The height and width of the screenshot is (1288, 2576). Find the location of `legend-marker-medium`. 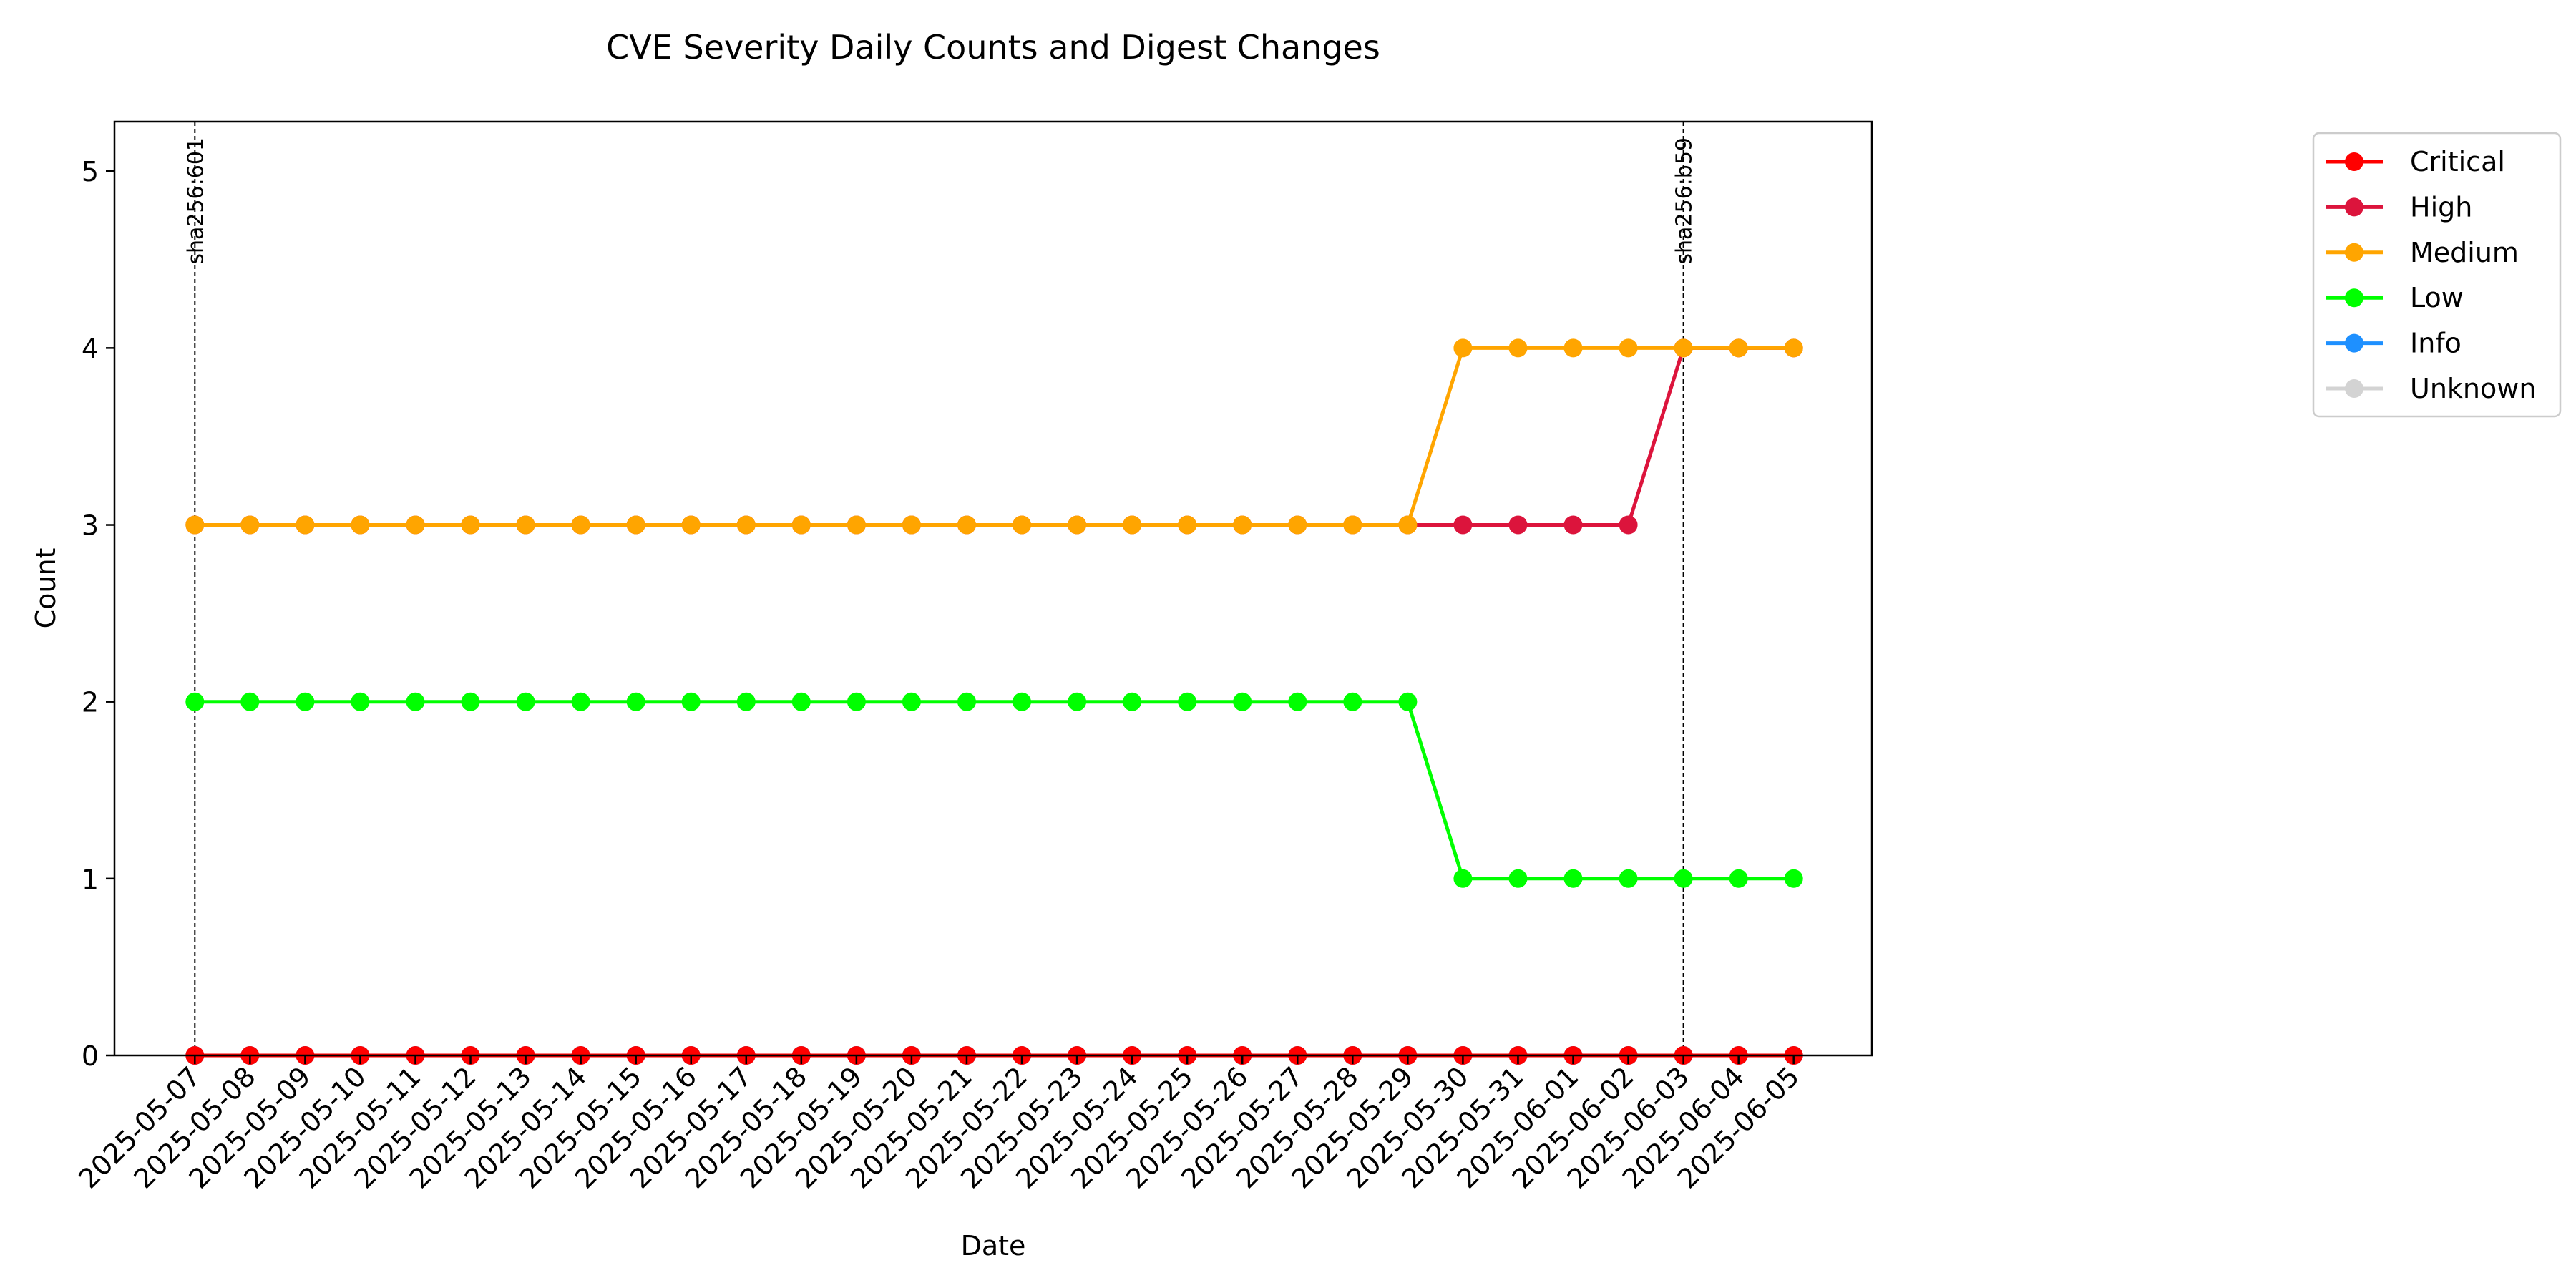

legend-marker-medium is located at coordinates (2354, 252).